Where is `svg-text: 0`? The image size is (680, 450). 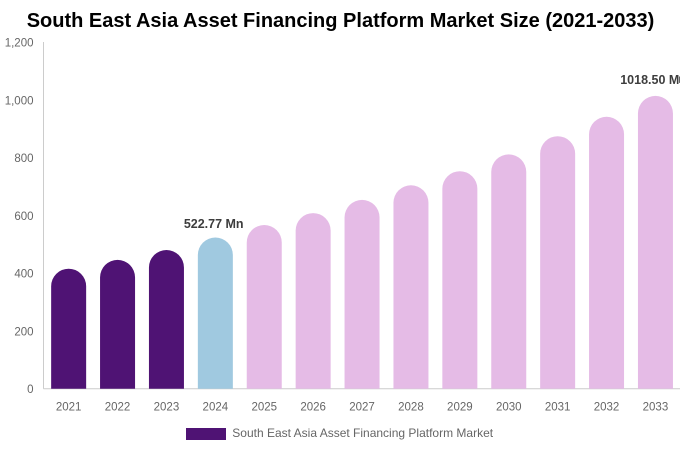 svg-text: 0 is located at coordinates (30, 390).